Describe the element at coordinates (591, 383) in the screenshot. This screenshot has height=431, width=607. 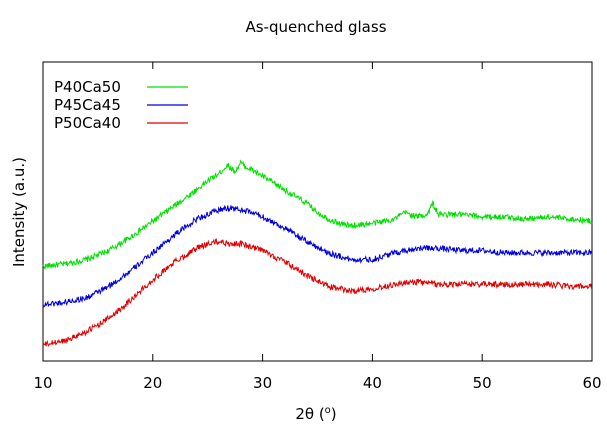
I see `x-tick-label: 60` at that location.